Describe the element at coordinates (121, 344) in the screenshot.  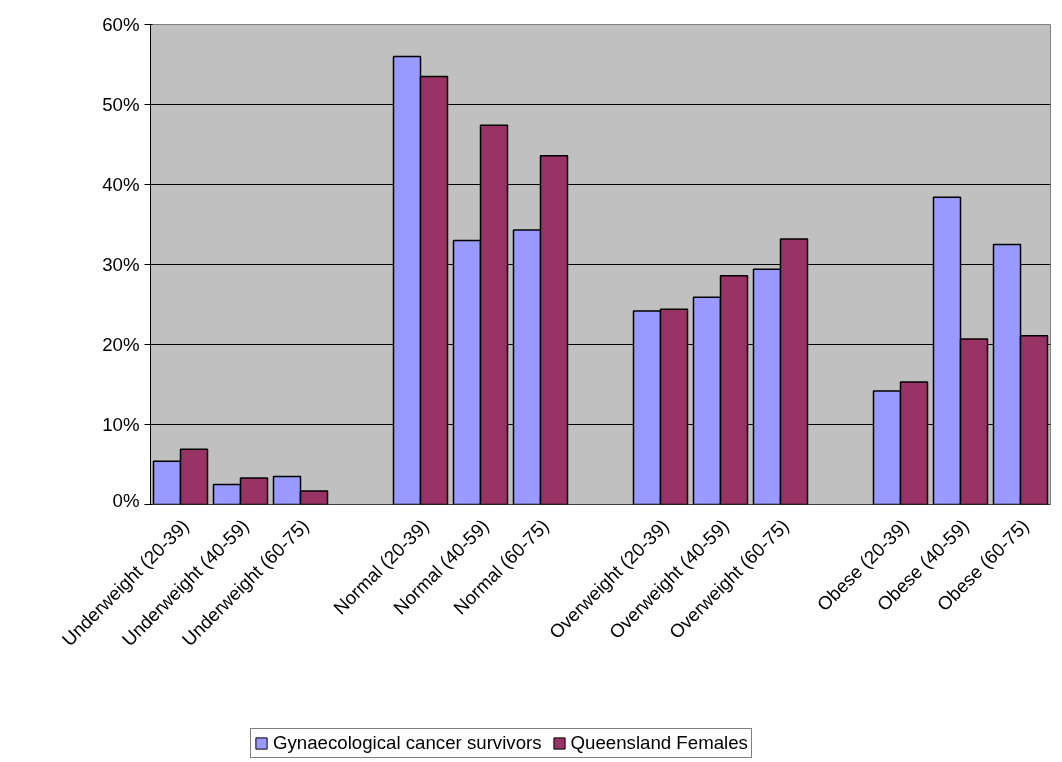
I see `y-tick-label: 20%` at that location.